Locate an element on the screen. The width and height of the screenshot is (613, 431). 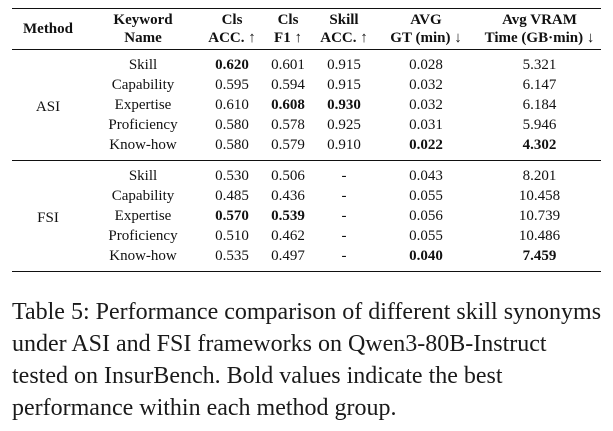
cls-f1-cell: 0.539 is located at coordinates (288, 215).